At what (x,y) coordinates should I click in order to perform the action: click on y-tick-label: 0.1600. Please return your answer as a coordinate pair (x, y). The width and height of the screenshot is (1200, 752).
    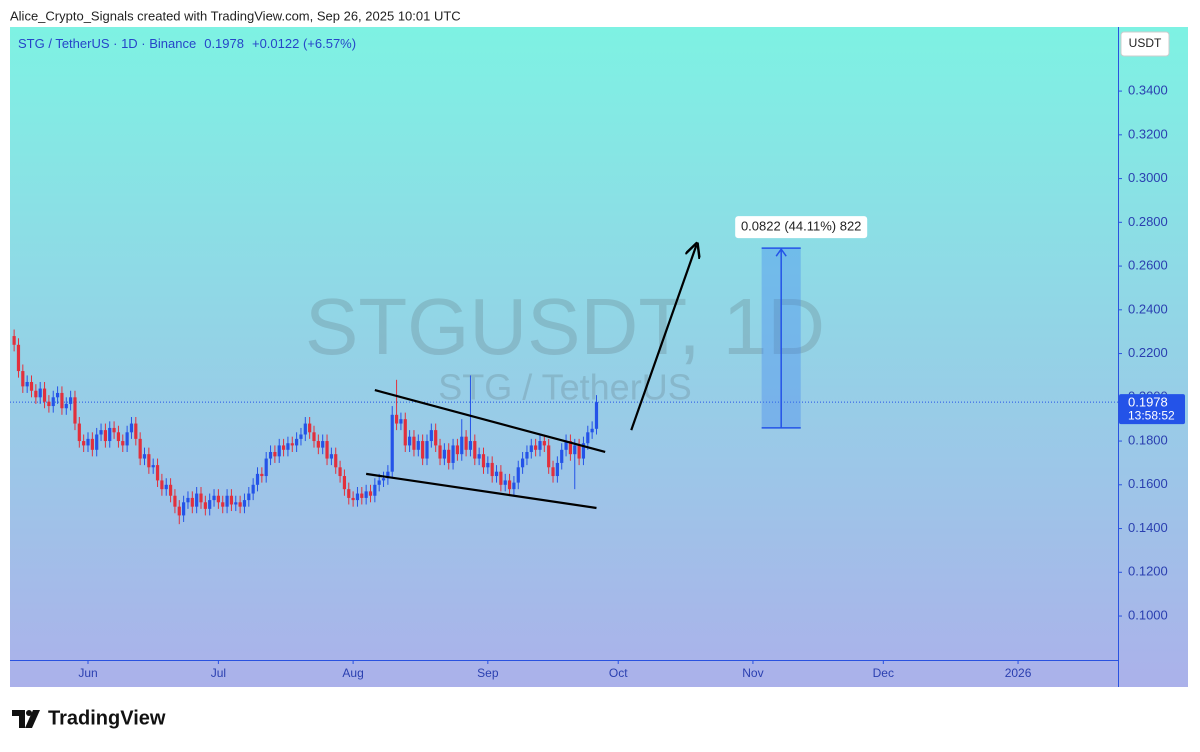
    Looking at the image, I should click on (1148, 483).